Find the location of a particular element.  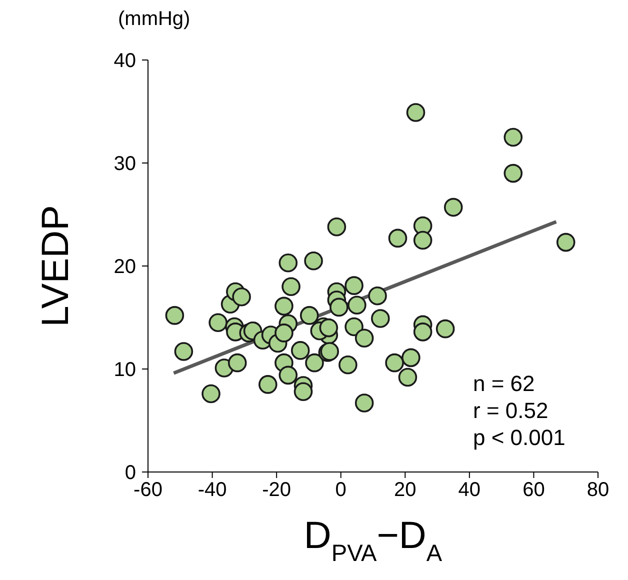

y-tick-label: 0 is located at coordinates (130, 473).